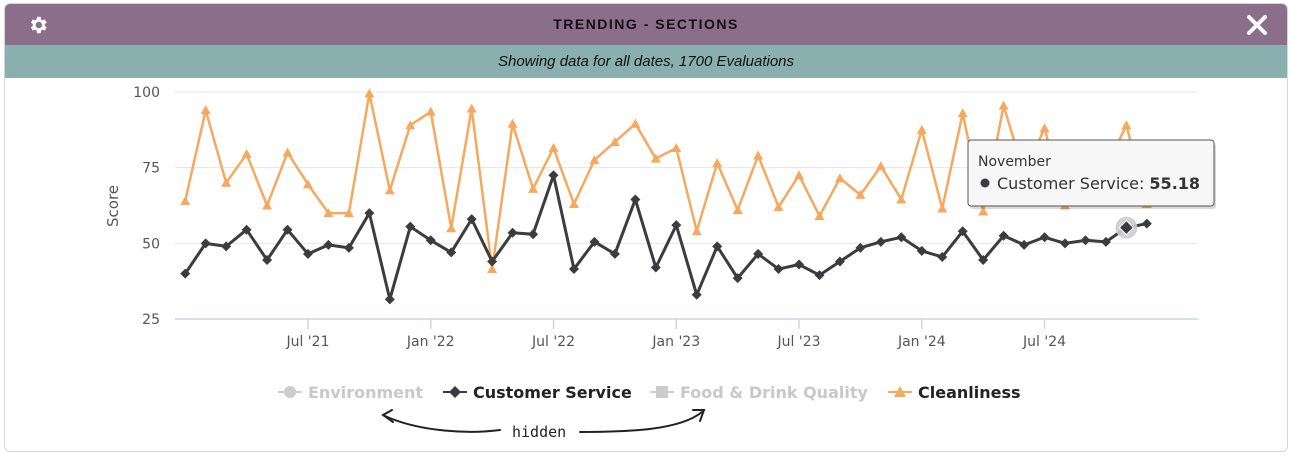 This screenshot has width=1290, height=455. What do you see at coordinates (537, 392) in the screenshot?
I see `legend-item-customer-service: Customer Service` at bounding box center [537, 392].